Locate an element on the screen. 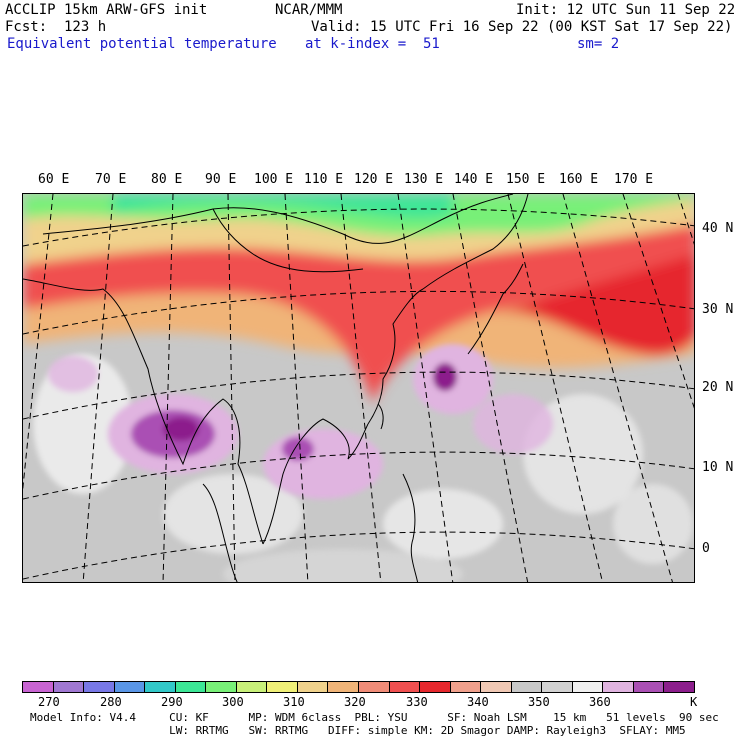  colorbar-tick: 360 is located at coordinates (600, 702).